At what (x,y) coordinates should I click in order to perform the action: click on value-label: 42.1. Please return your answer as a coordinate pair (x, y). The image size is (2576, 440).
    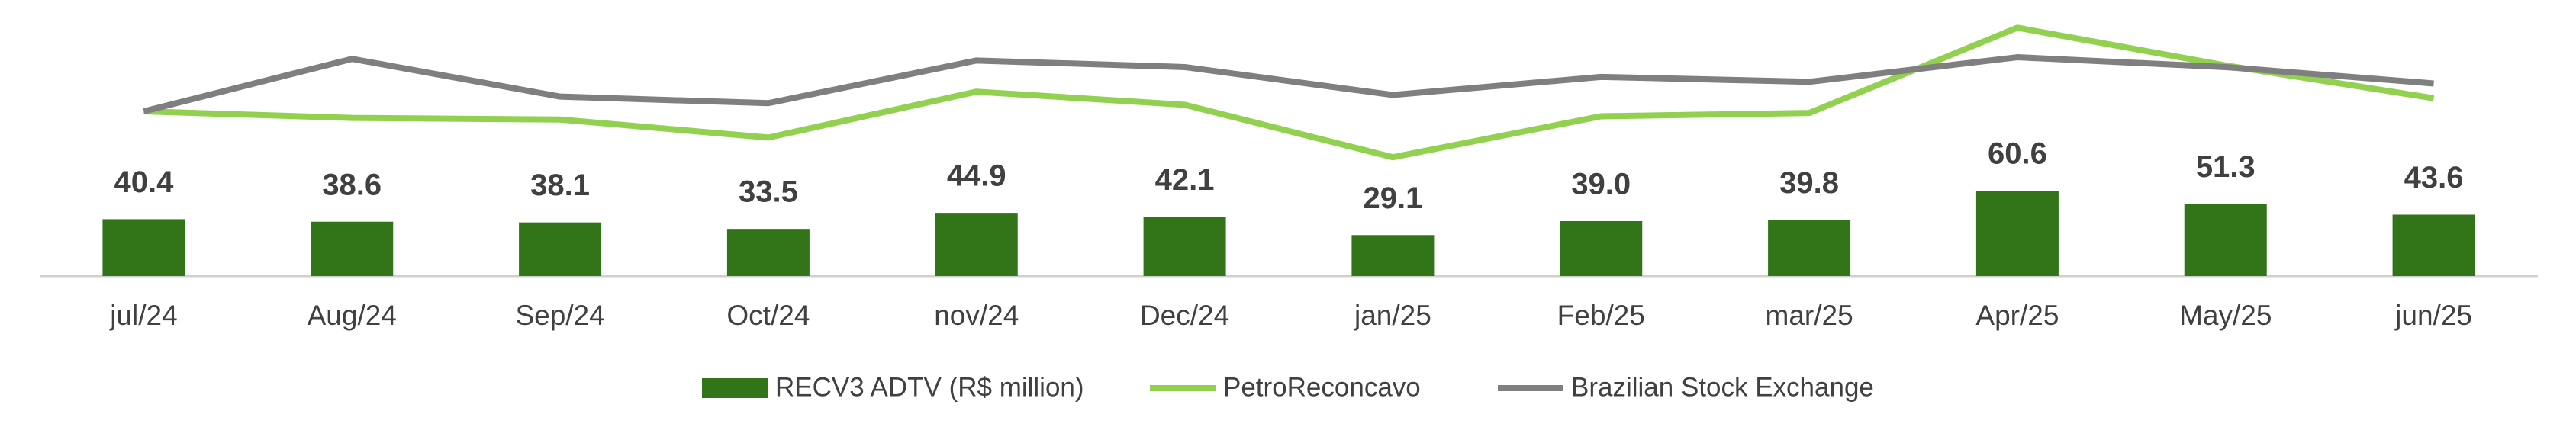
    Looking at the image, I should click on (1185, 180).